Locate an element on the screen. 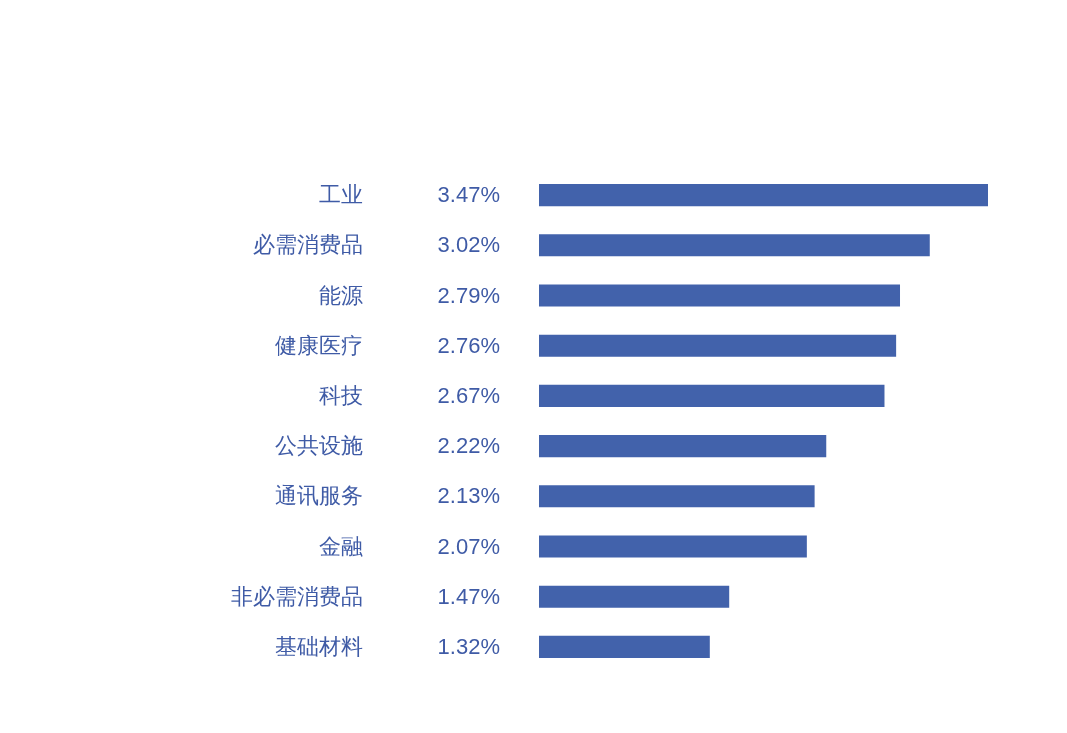 This screenshot has width=1067, height=733. y-tick-label: 工业 is located at coordinates (340, 195).